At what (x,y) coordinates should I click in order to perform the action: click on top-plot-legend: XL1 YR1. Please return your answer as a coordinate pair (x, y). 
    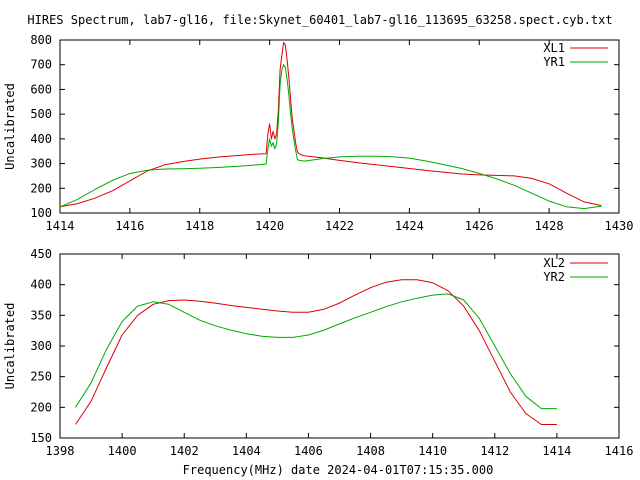
    Looking at the image, I should click on (575, 55).